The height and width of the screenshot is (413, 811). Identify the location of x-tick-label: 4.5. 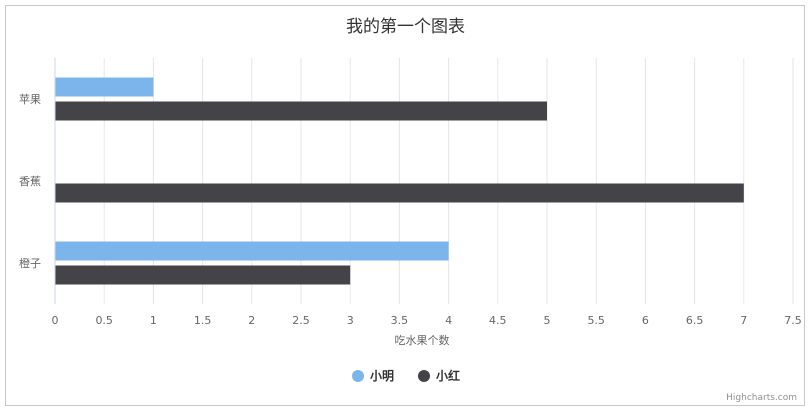
(498, 320).